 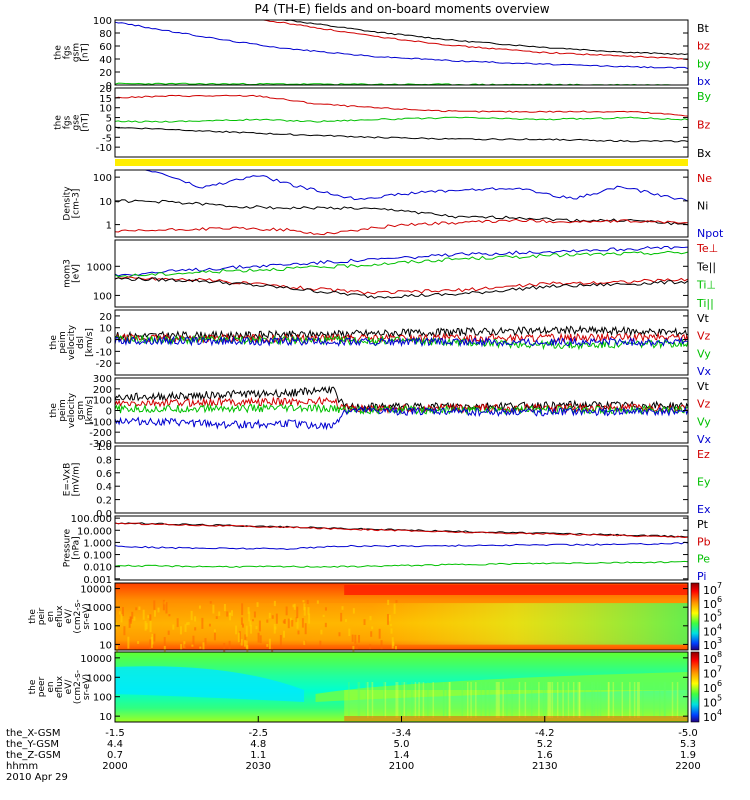 I want to click on legend-entry: Ey, so click(x=704, y=482).